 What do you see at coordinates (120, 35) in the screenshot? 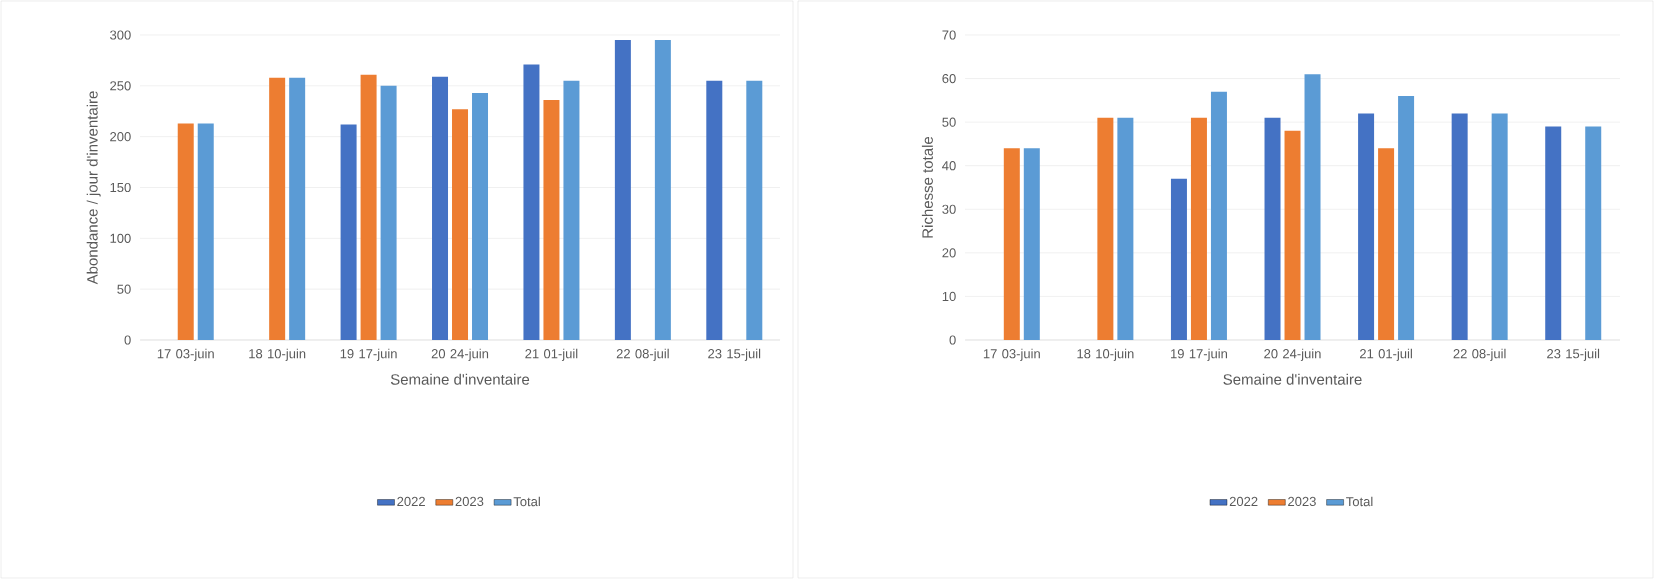
I see `y-tick-label: 300` at bounding box center [120, 35].